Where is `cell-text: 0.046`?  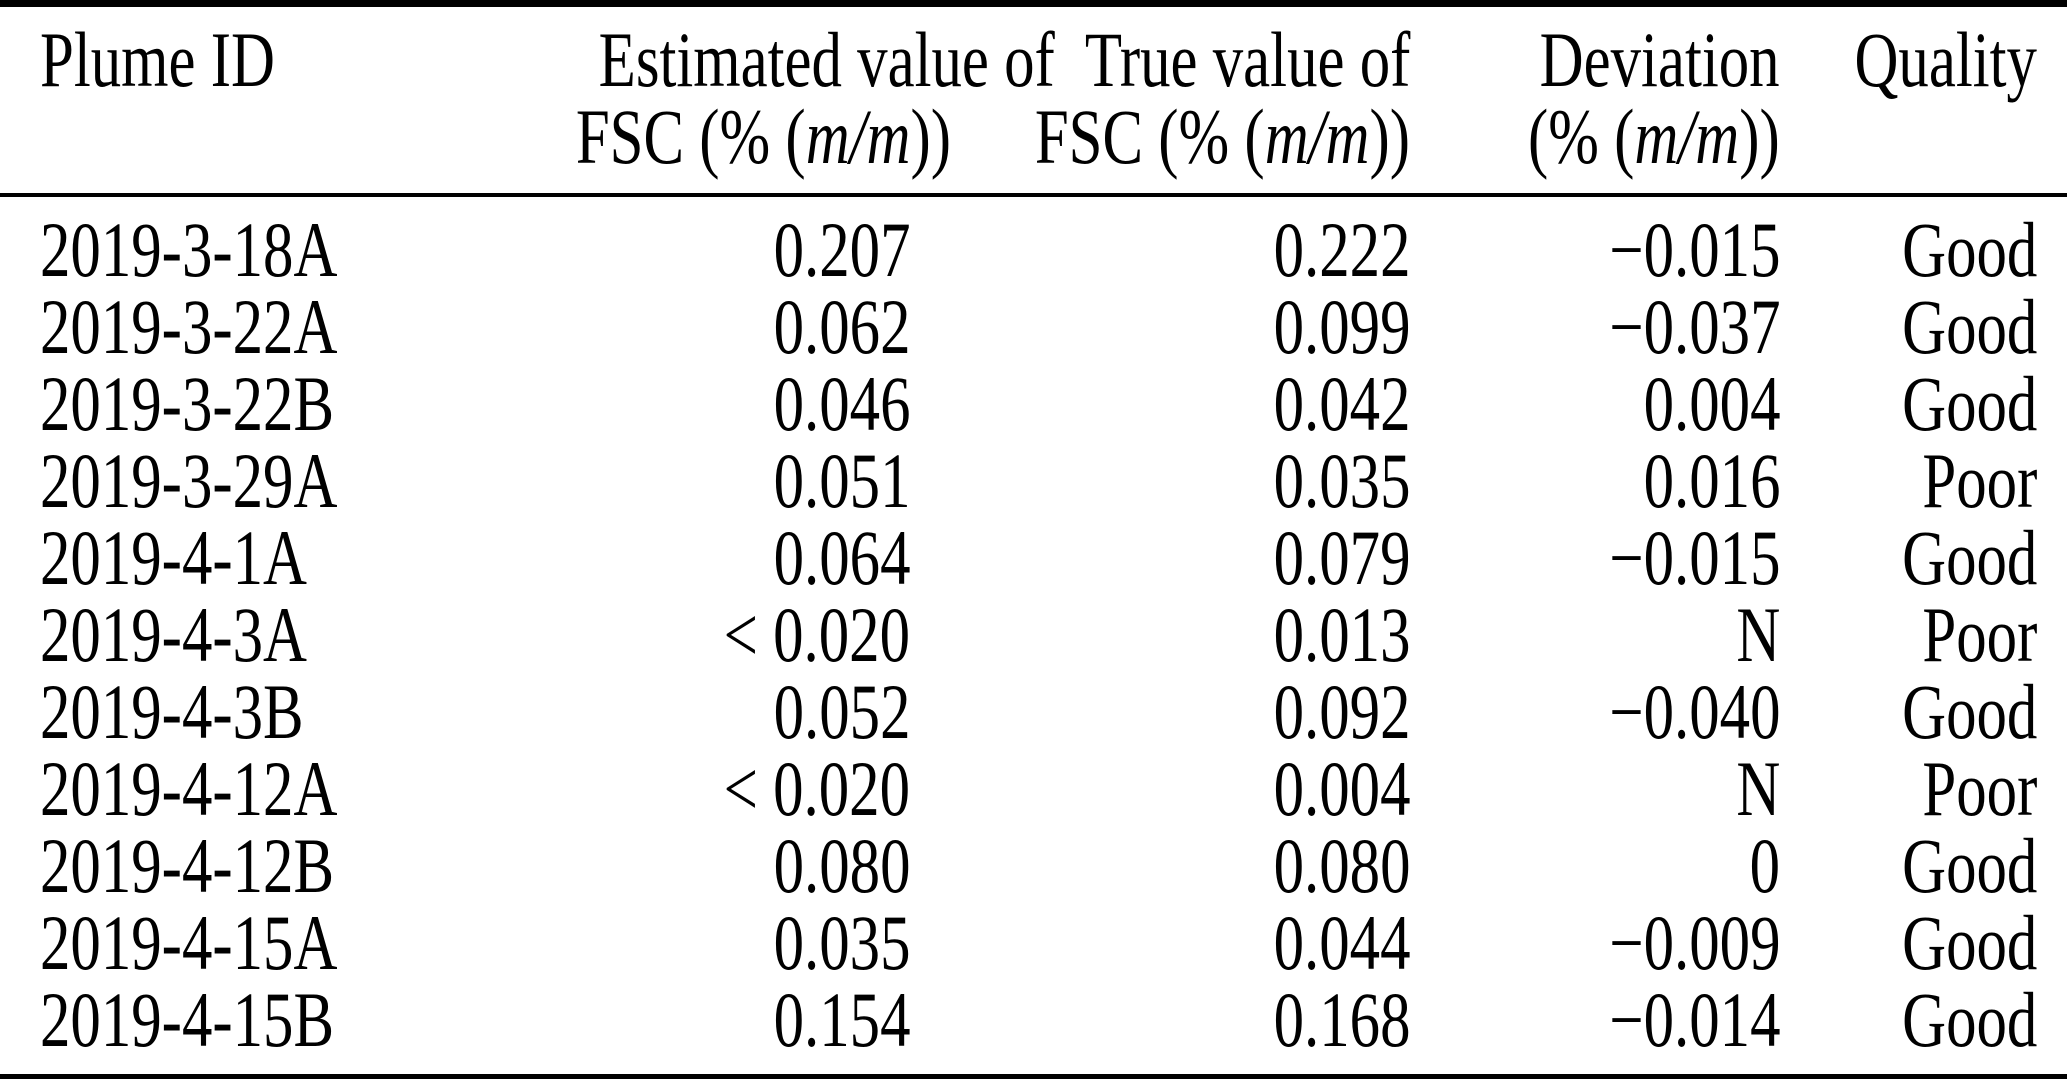
cell-text: 0.046 is located at coordinates (841, 403).